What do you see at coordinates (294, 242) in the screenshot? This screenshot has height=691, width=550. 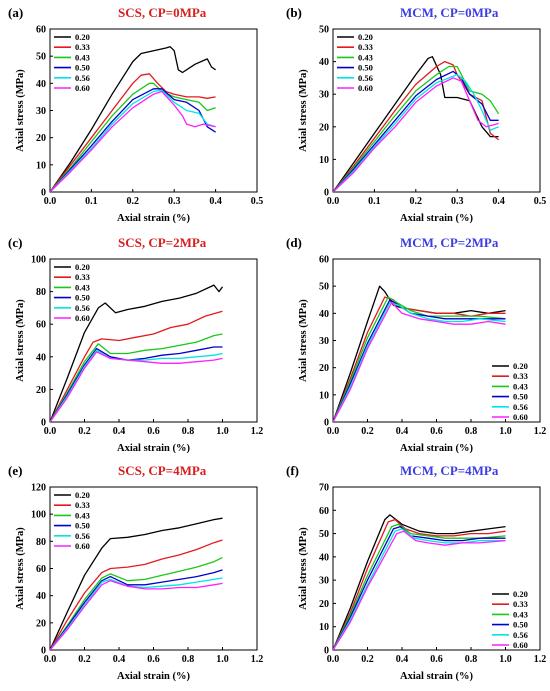 I see `panel-letter: (d)` at bounding box center [294, 242].